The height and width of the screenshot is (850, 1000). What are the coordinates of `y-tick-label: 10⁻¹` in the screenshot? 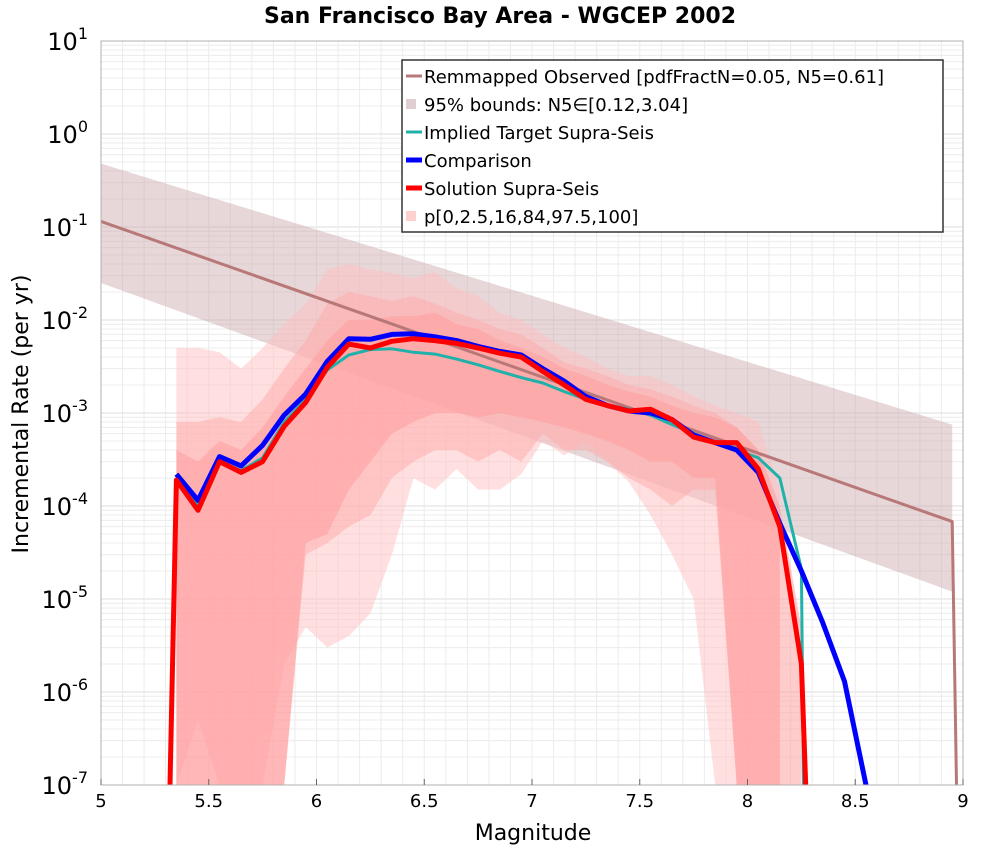 It's located at (65, 226).